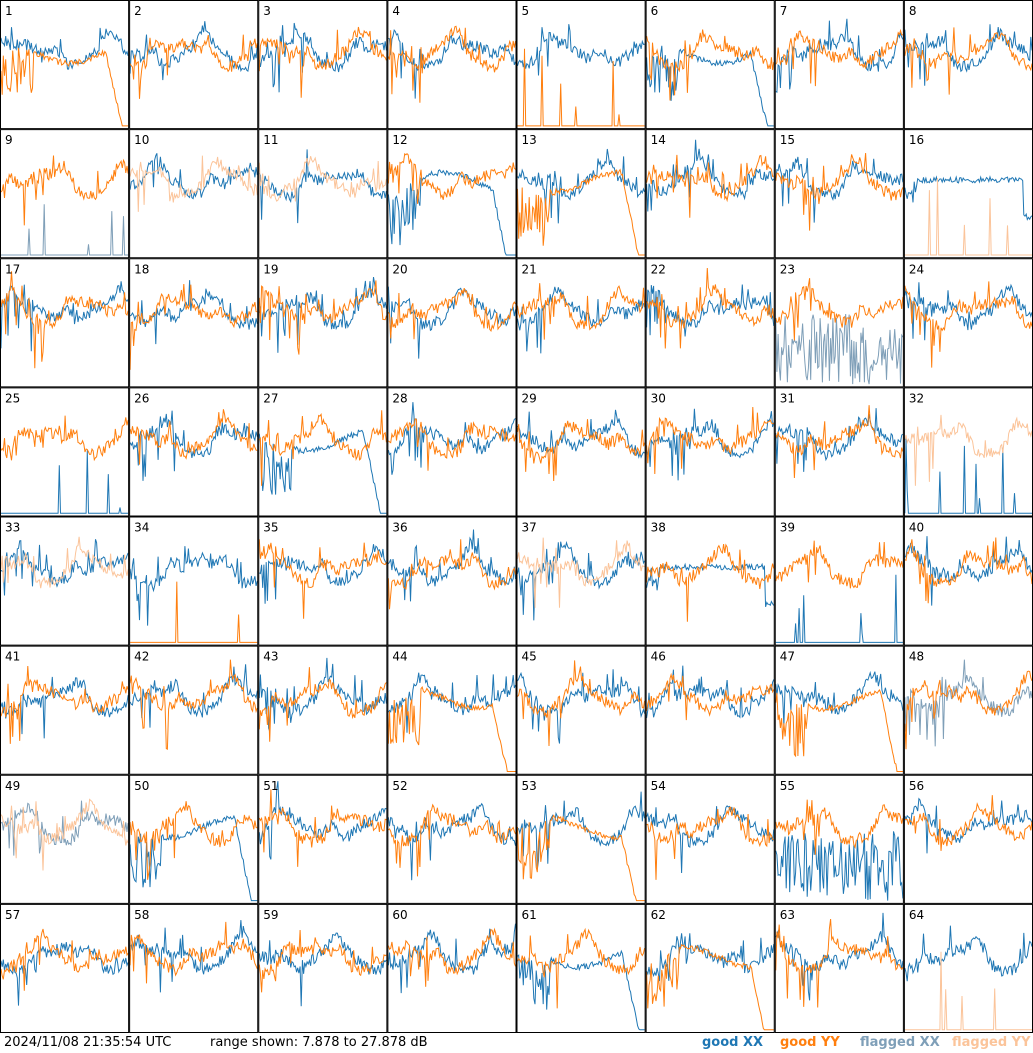 This screenshot has height=1053, width=1033. I want to click on tile-21-yy-line, so click(581, 311).